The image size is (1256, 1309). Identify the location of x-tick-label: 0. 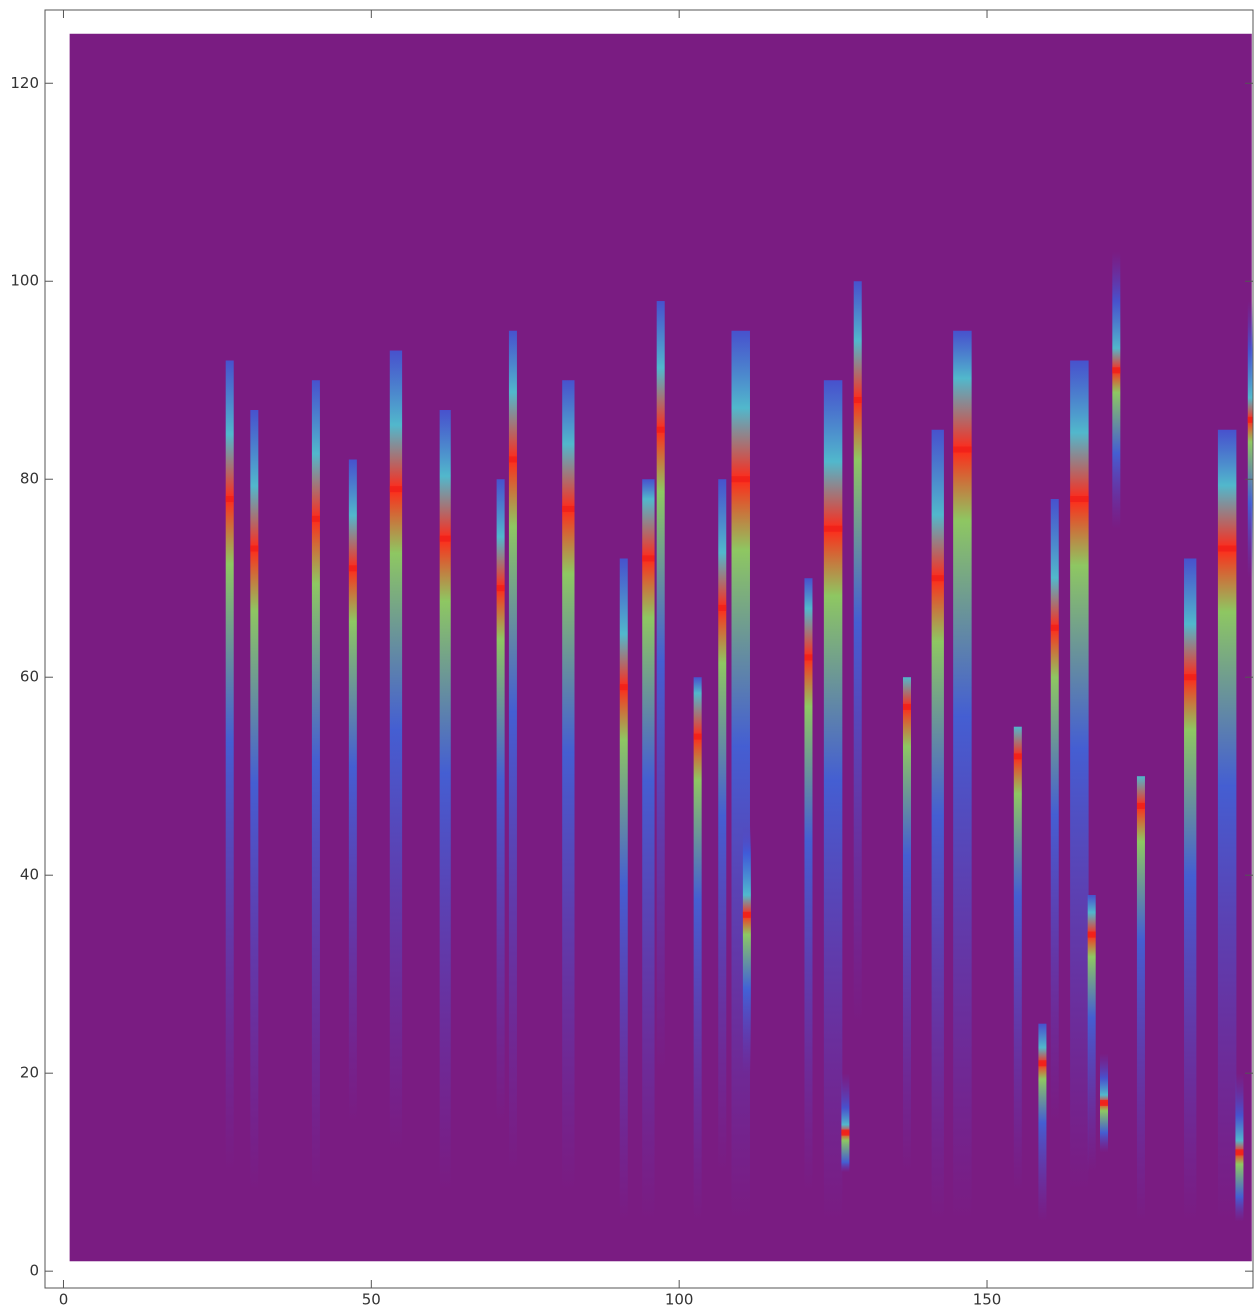
(64, 1300).